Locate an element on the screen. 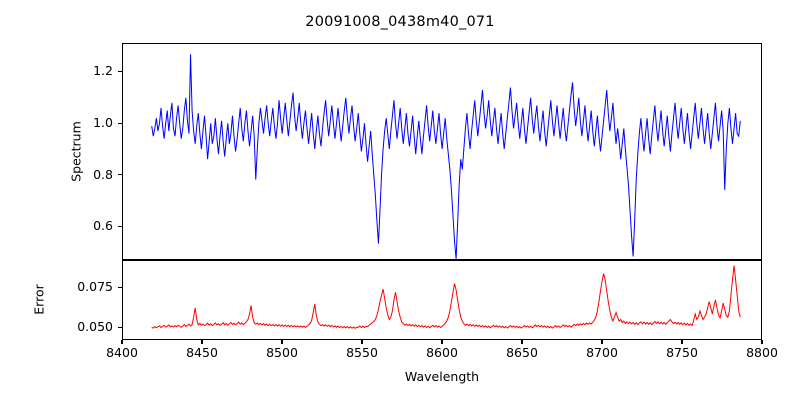 Image resolution: width=800 pixels, height=400 pixels. spectrum-y-tick-label: 1.2 is located at coordinates (103, 71).